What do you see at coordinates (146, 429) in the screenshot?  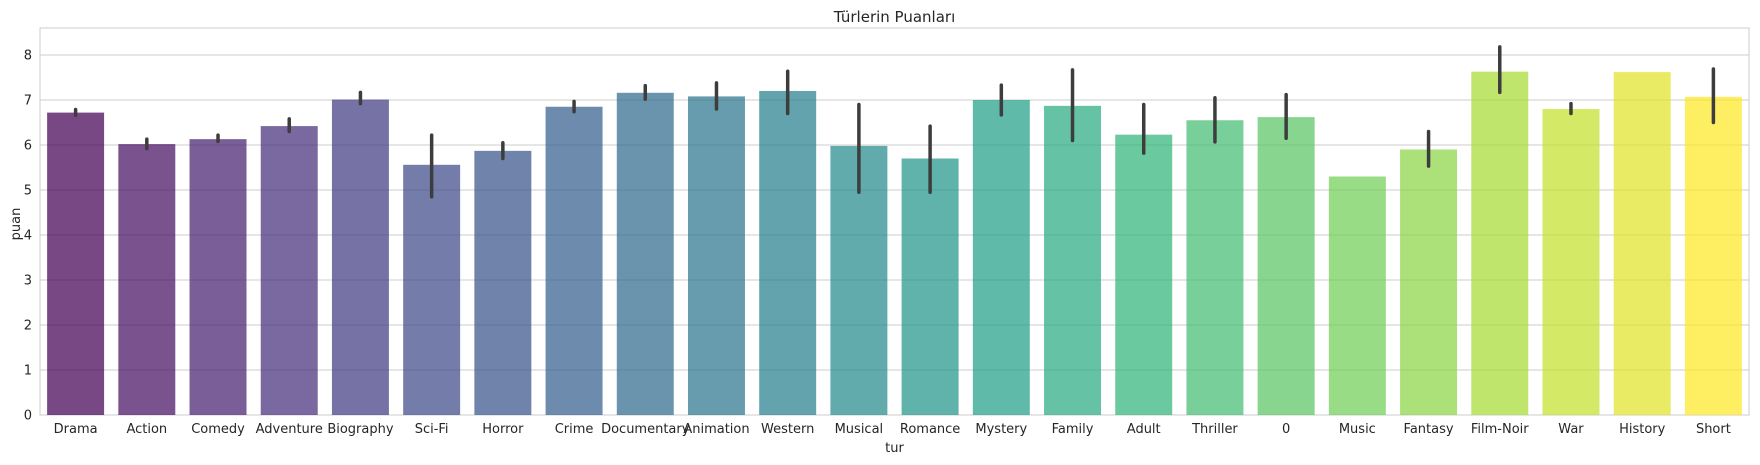 I see `x-tick-label: Action` at bounding box center [146, 429].